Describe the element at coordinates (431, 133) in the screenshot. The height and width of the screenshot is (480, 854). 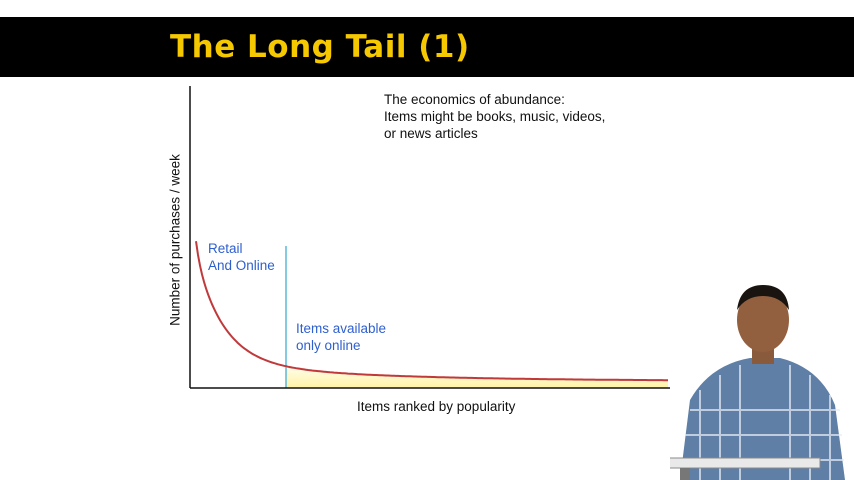
I see `description-line: or news articles` at that location.